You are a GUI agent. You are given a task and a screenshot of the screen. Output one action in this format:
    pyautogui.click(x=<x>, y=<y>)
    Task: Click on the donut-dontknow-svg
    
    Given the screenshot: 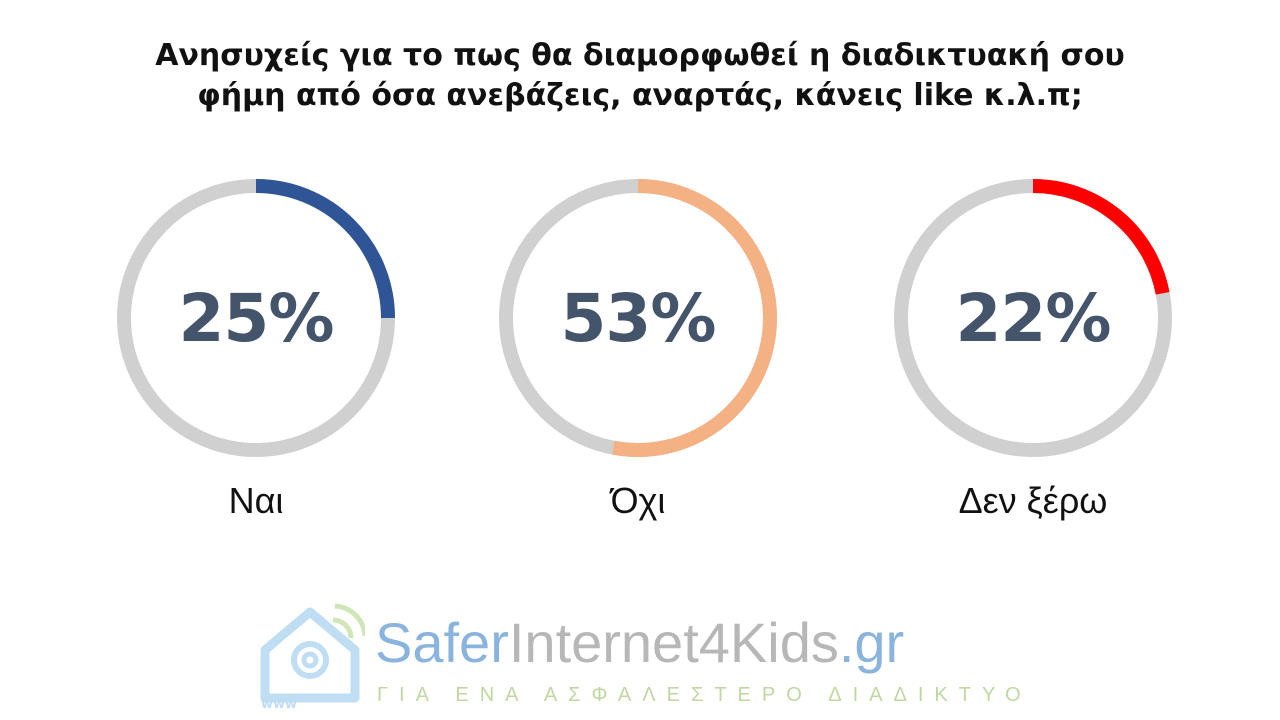 What is the action you would take?
    pyautogui.click(x=1033, y=318)
    